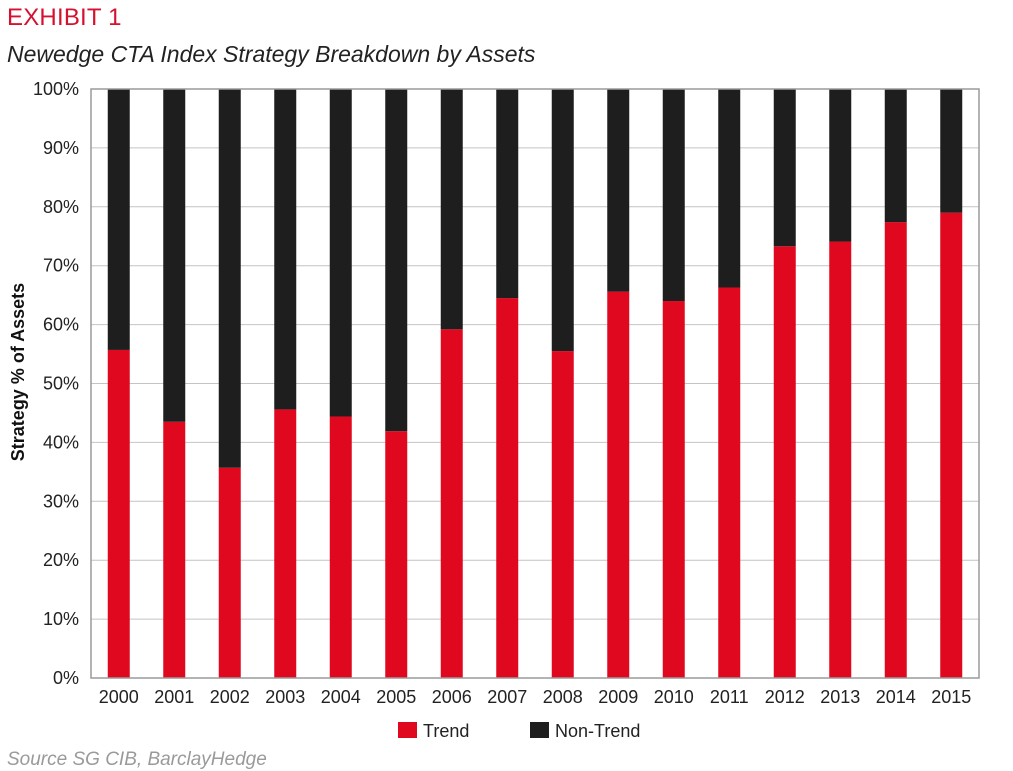 The height and width of the screenshot is (771, 1013). I want to click on bar-non-trend-2010, so click(673, 195).